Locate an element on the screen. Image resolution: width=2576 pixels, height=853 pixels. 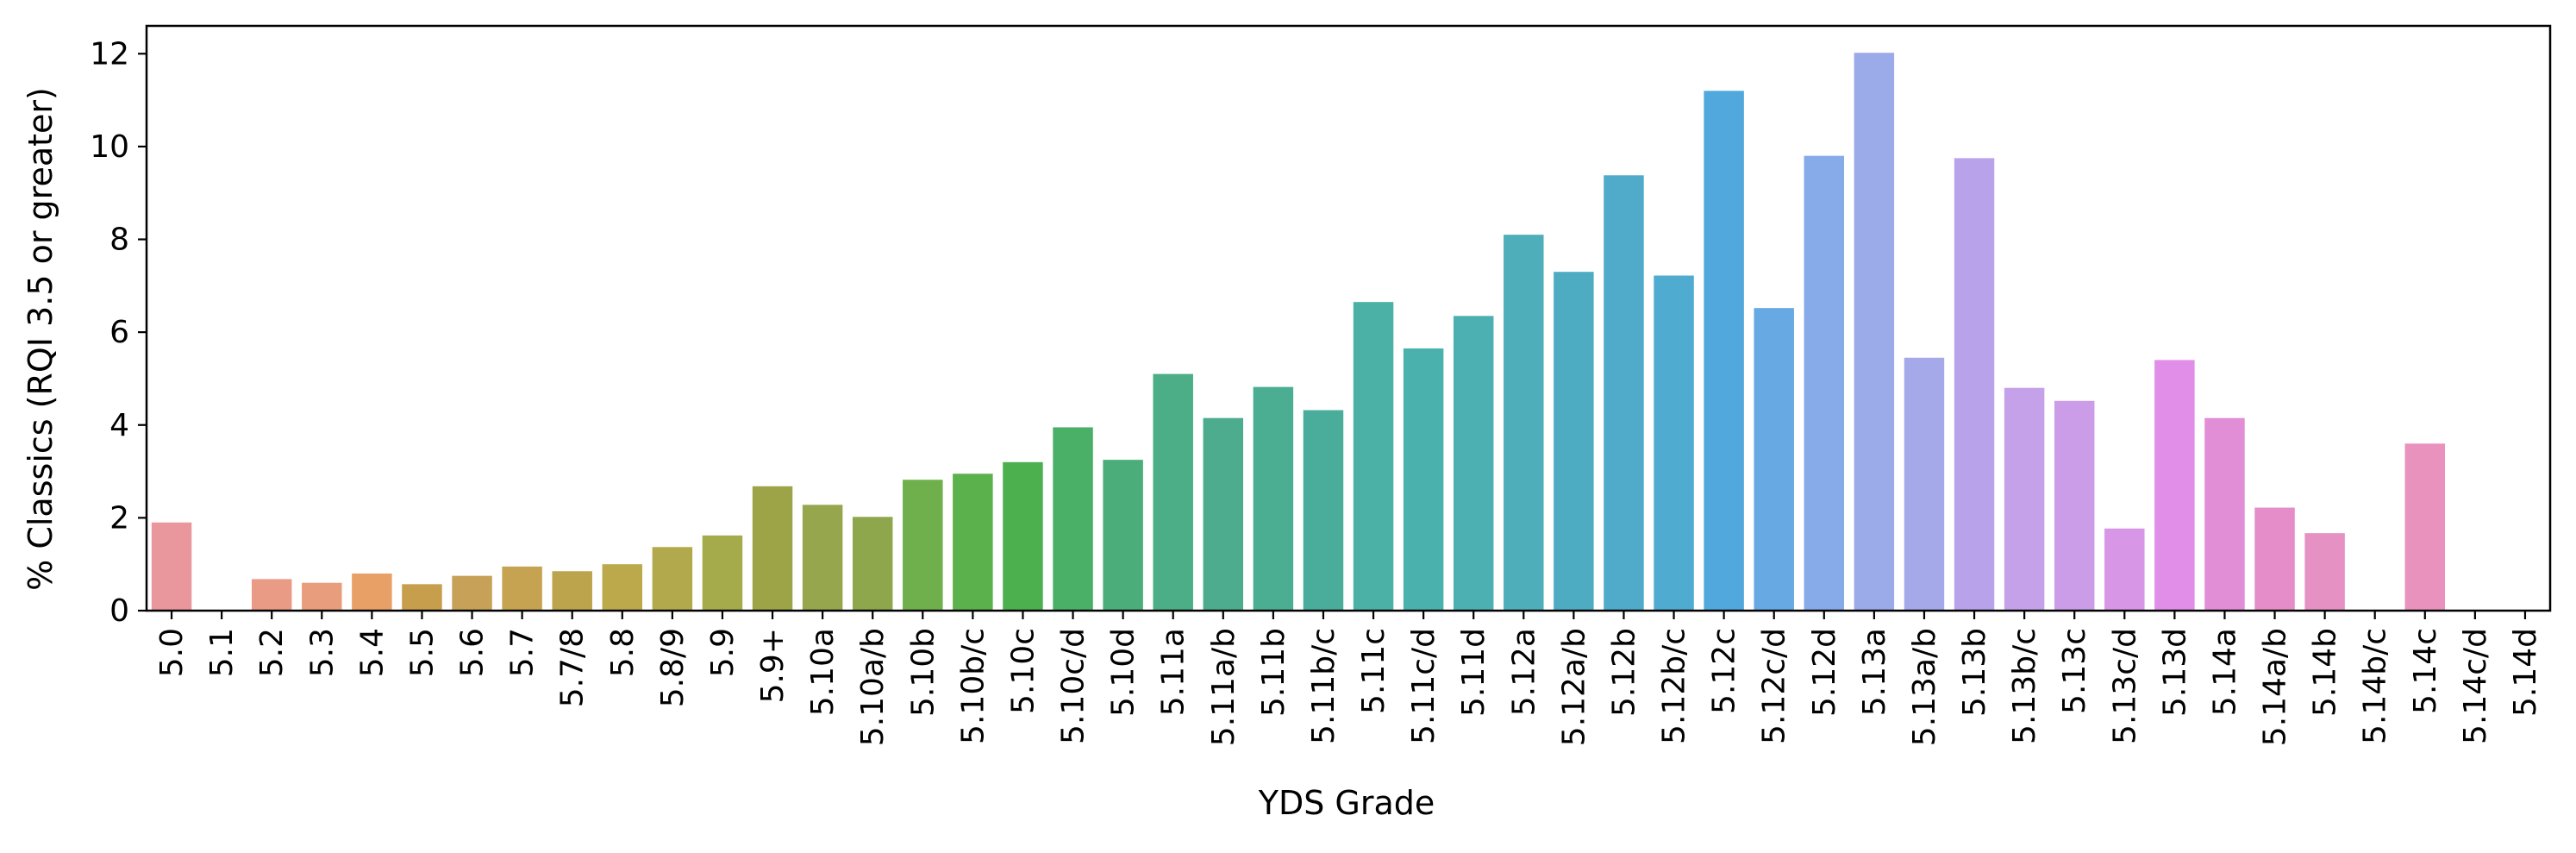
x-tick-label: 5.12d is located at coordinates (1824, 672).